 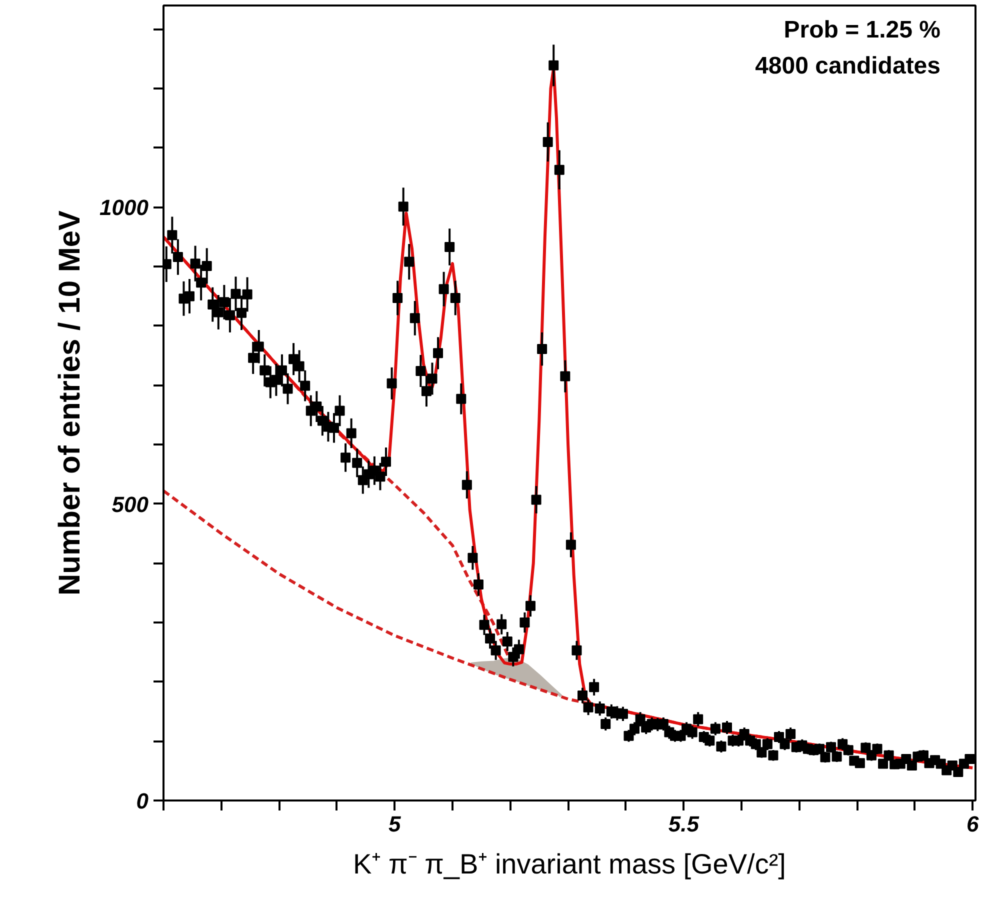 What do you see at coordinates (684, 824) in the screenshot?
I see `x-tick-label: 5.5` at bounding box center [684, 824].